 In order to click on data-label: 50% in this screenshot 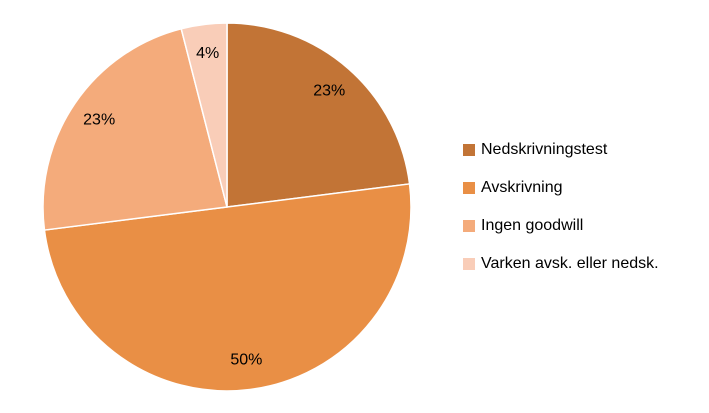, I will do `click(246, 360)`.